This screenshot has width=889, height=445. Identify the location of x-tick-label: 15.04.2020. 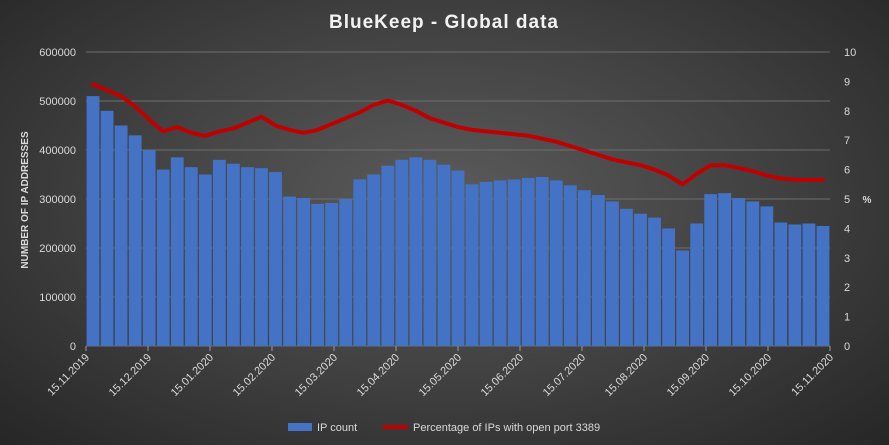
(378, 375).